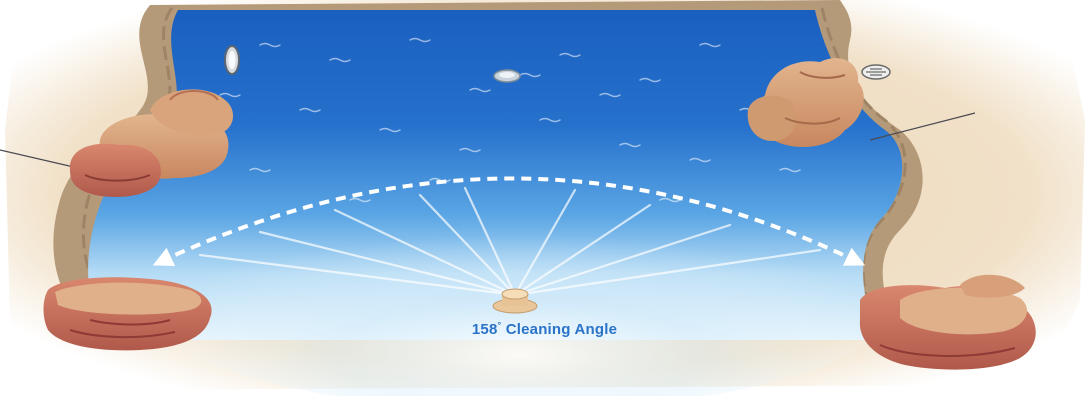 Image resolution: width=1089 pixels, height=396 pixels. I want to click on cleaning-nozzle-icon, so click(515, 301).